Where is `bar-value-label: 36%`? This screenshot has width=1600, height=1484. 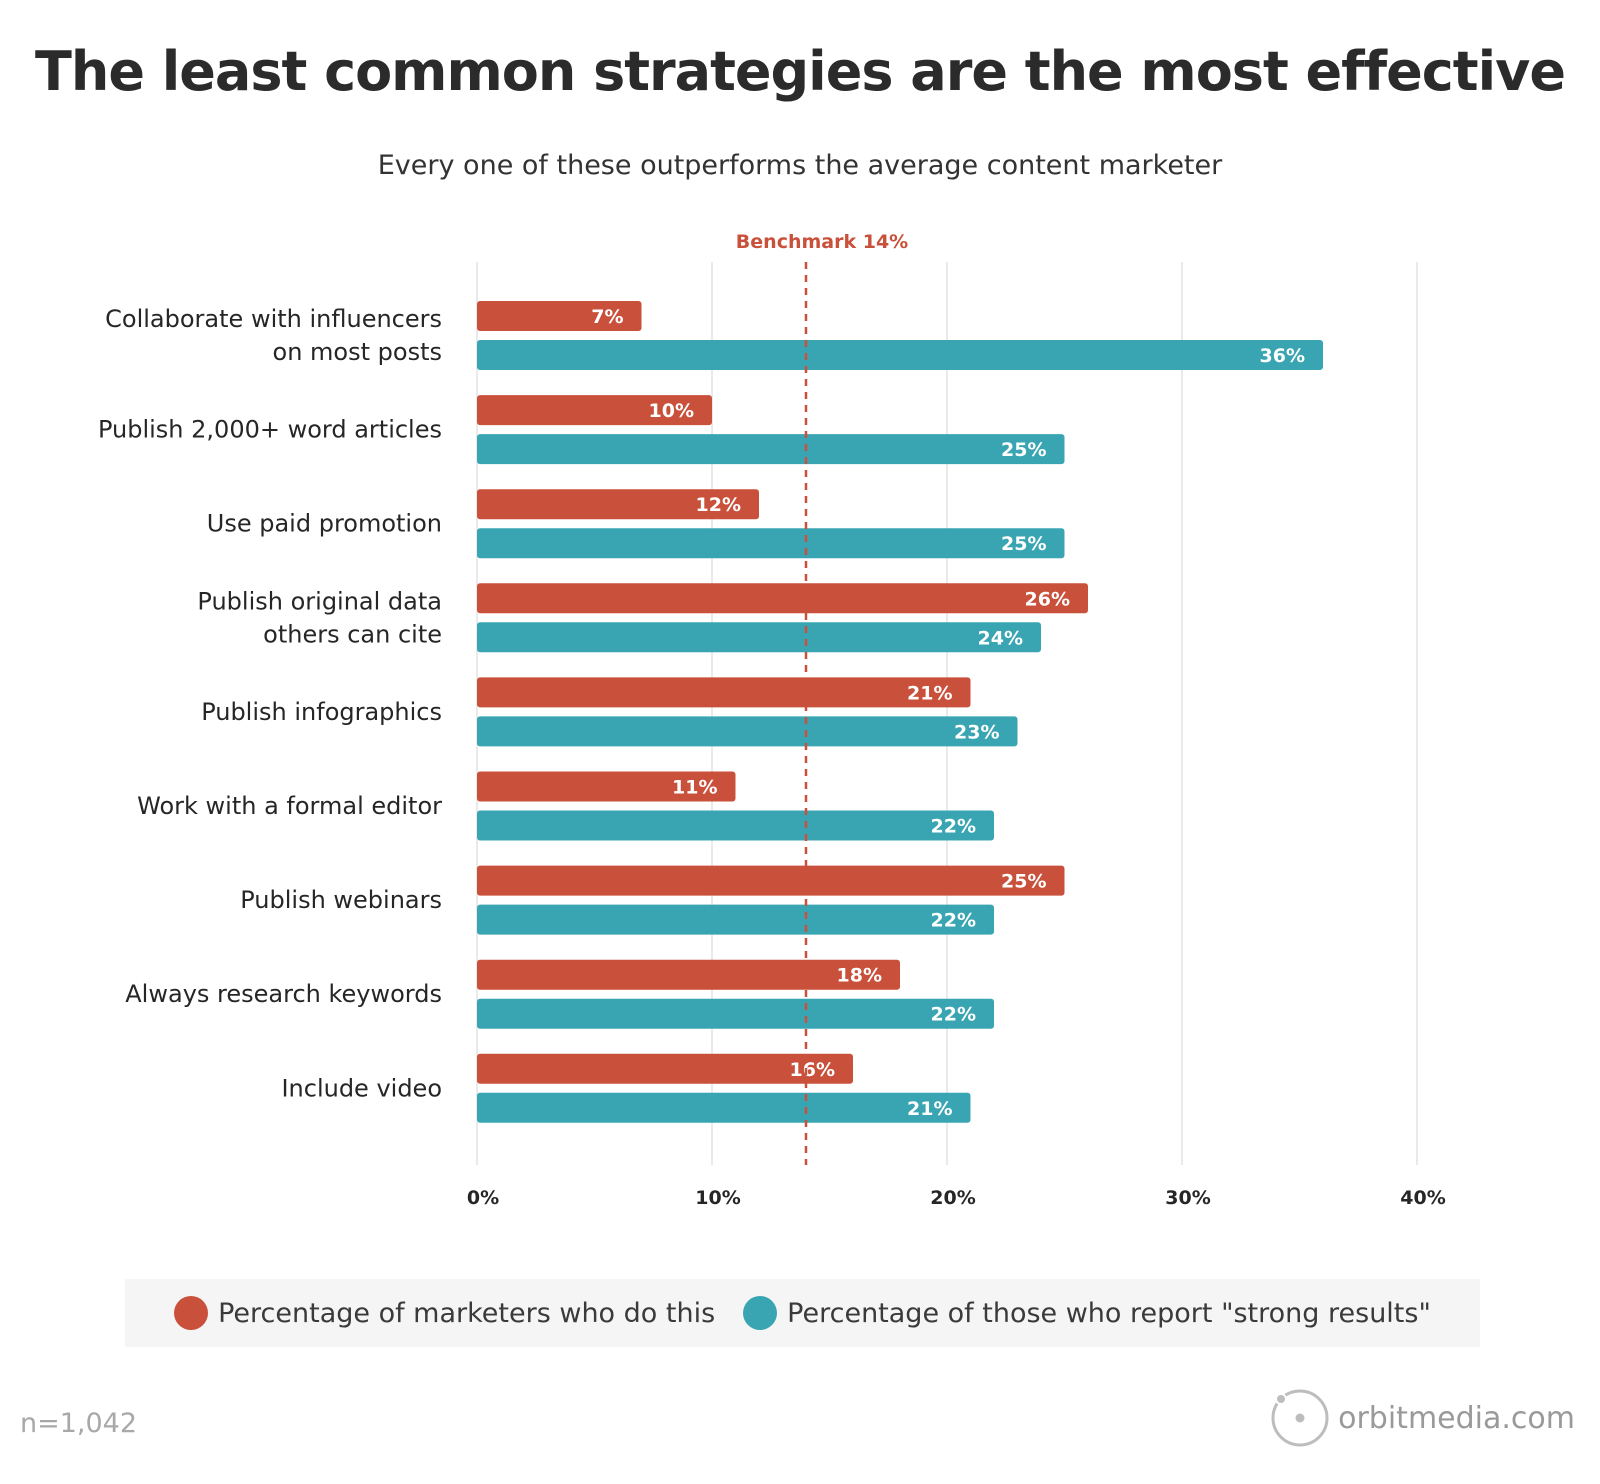 bar-value-label: 36% is located at coordinates (1282, 356).